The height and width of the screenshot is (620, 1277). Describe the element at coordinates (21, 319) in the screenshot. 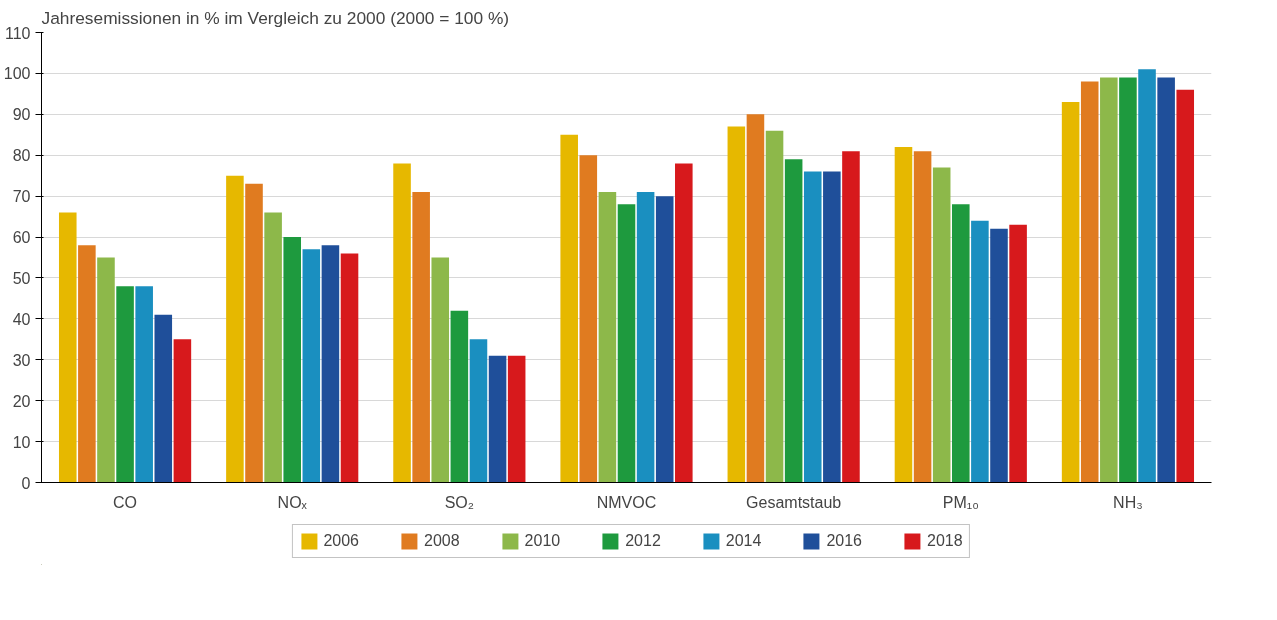

I see `y-tick-label: 40` at that location.